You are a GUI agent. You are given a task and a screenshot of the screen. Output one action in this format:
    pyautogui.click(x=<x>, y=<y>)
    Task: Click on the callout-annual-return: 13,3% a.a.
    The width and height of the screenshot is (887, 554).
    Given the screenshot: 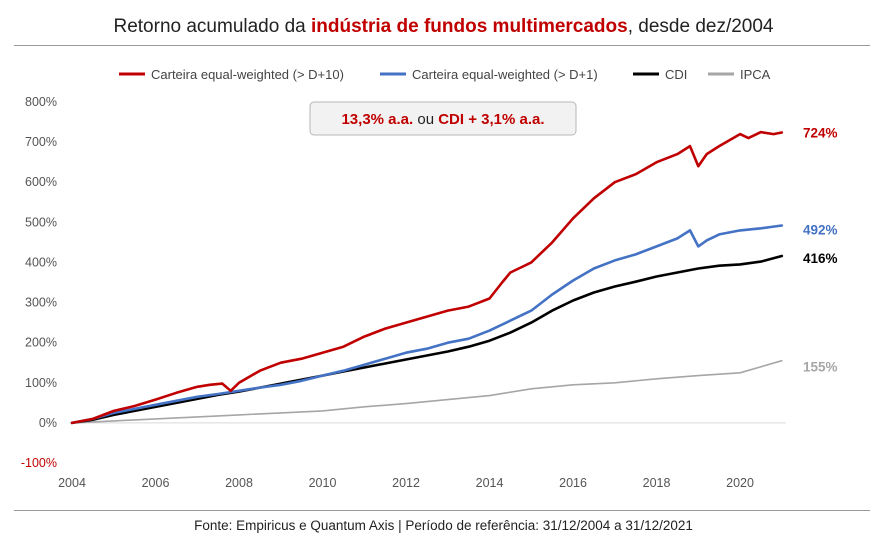 What is the action you would take?
    pyautogui.click(x=377, y=119)
    